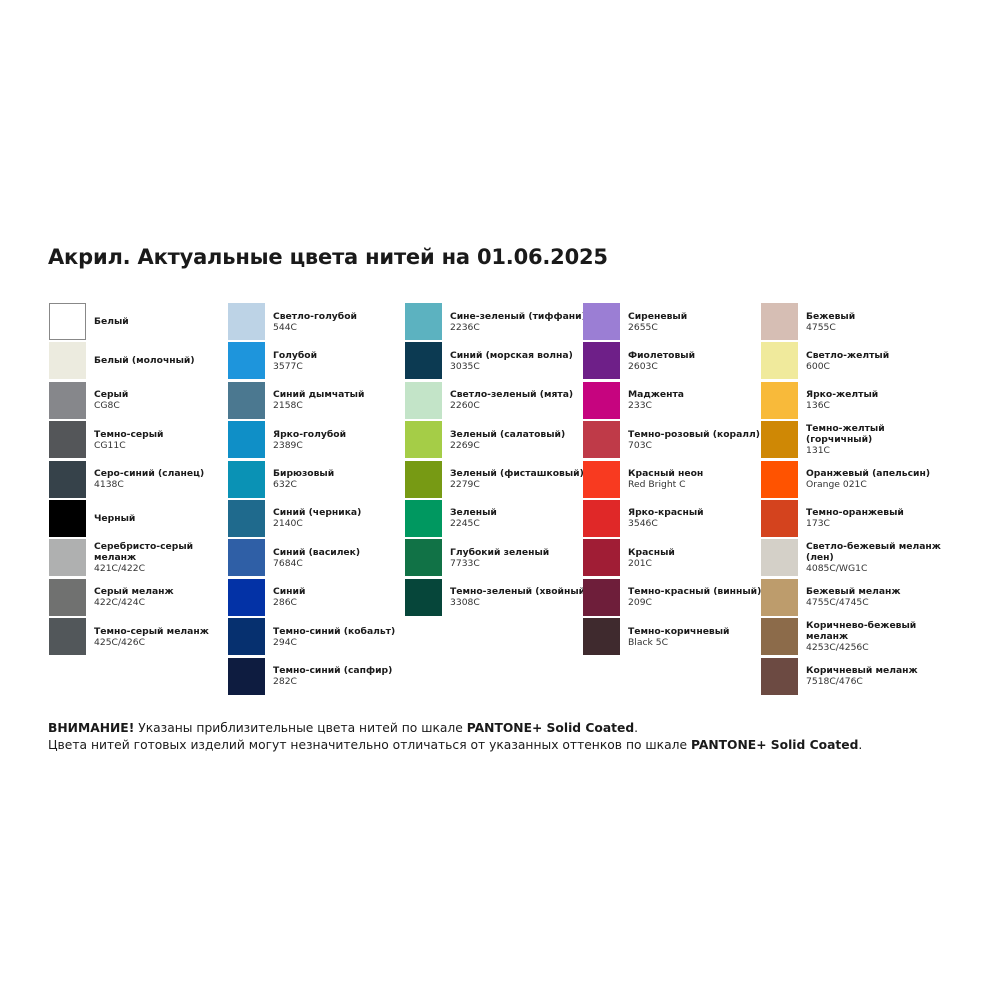 This screenshot has width=1000, height=1000. I want to click on color-name: Темно-зеленый (хвойный), so click(520, 592).